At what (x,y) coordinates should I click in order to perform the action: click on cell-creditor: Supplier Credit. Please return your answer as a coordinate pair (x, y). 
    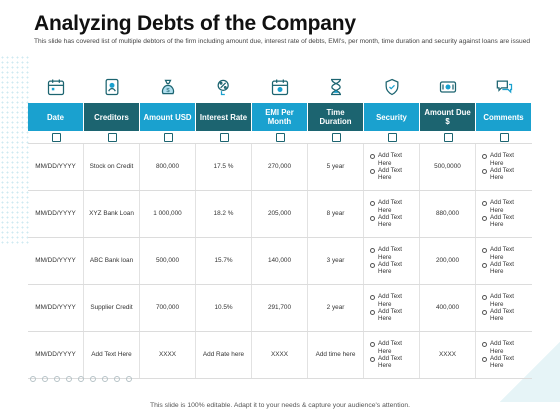
    Looking at the image, I should click on (112, 308).